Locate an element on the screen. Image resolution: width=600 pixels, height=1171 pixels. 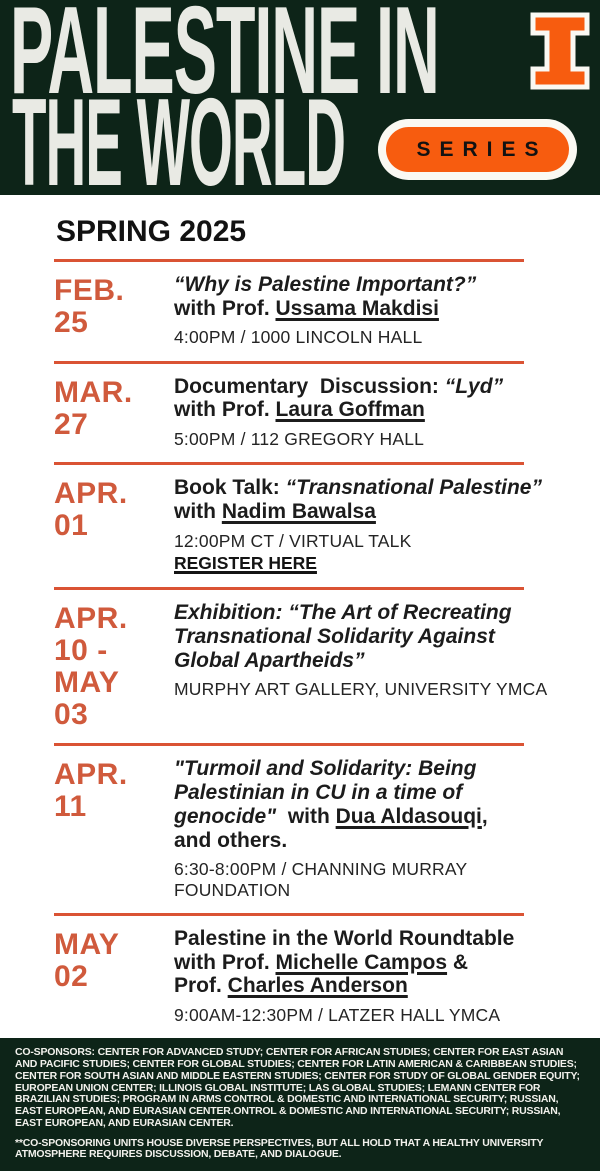
event-date: MAR. 27 is located at coordinates (93, 408).